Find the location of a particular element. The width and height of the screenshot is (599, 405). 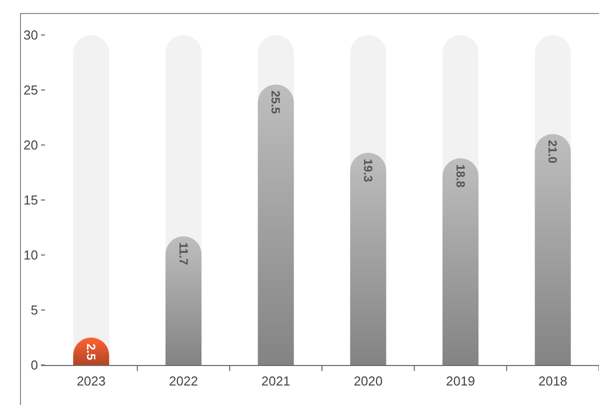

y-tick-label: 15 is located at coordinates (31, 200).